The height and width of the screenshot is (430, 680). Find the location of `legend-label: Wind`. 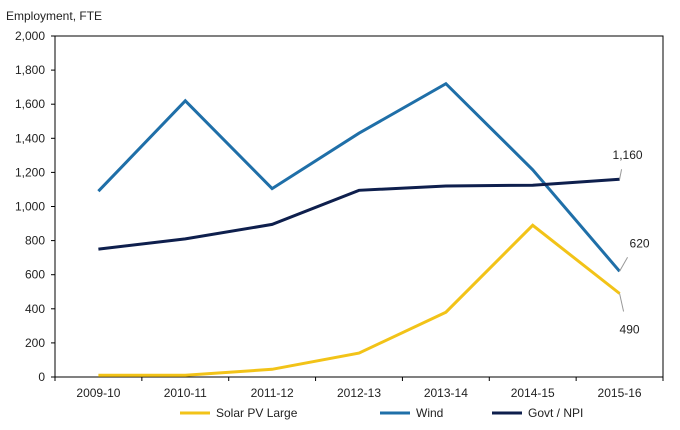

legend-label: Wind is located at coordinates (429, 413).